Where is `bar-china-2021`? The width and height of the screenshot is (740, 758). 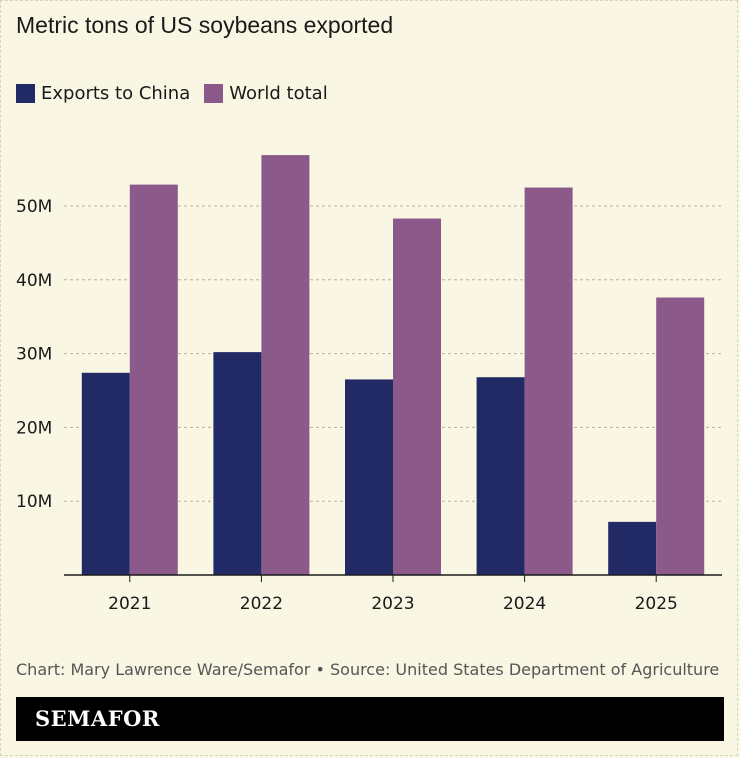 bar-china-2021 is located at coordinates (105, 473).